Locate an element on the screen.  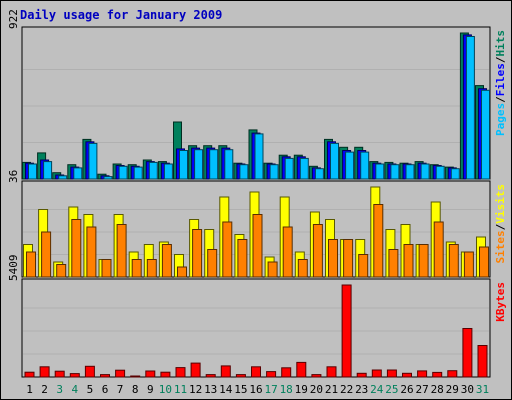
x-tick-label: 24 is located at coordinates (377, 389).